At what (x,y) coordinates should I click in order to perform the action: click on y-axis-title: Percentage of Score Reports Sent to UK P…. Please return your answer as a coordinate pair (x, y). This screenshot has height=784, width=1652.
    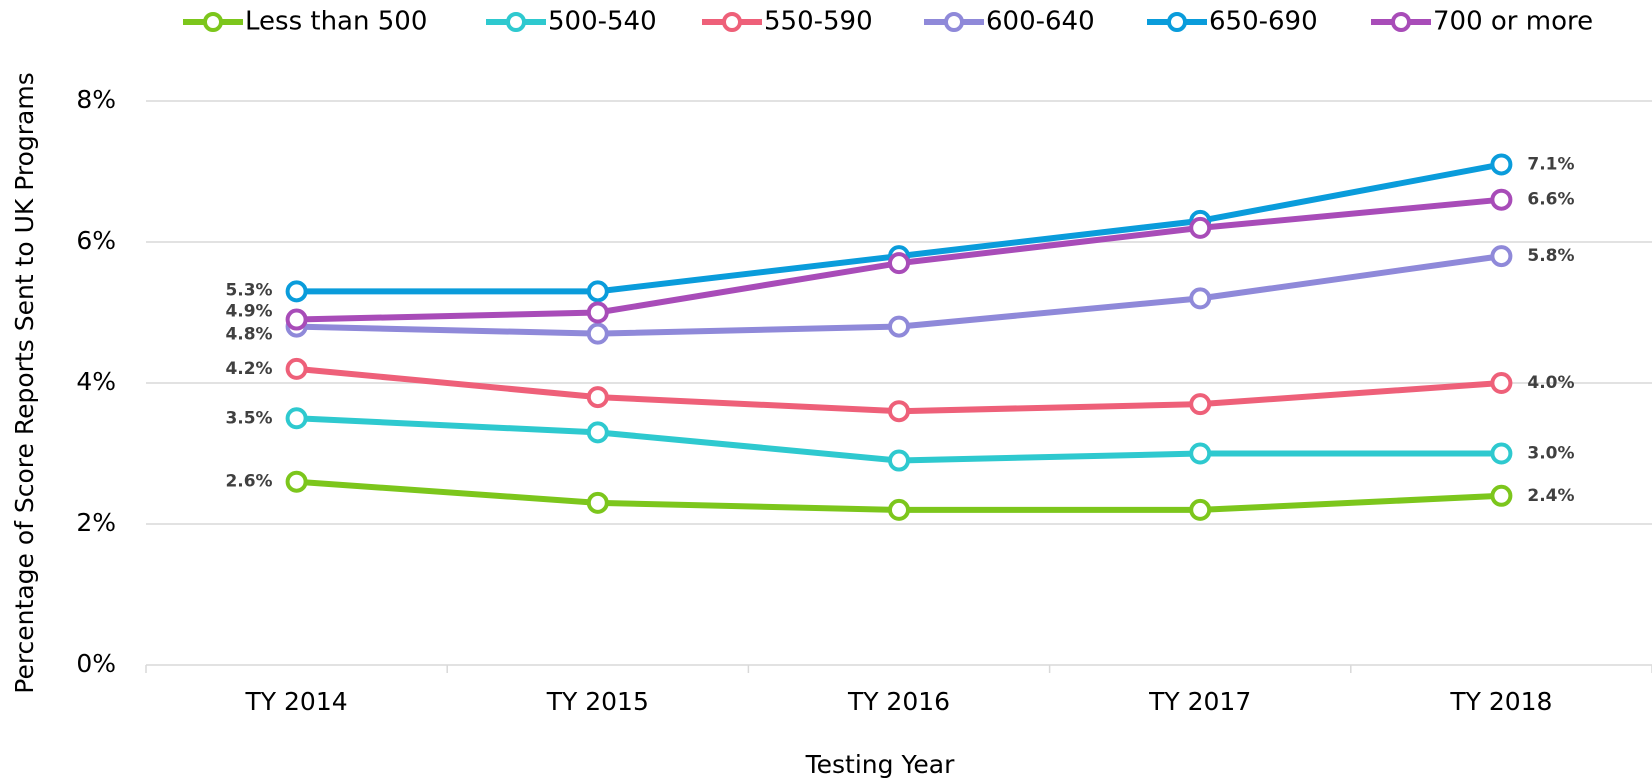
    Looking at the image, I should click on (24, 382).